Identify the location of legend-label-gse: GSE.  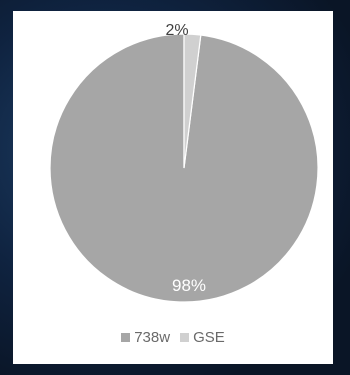
(209, 337).